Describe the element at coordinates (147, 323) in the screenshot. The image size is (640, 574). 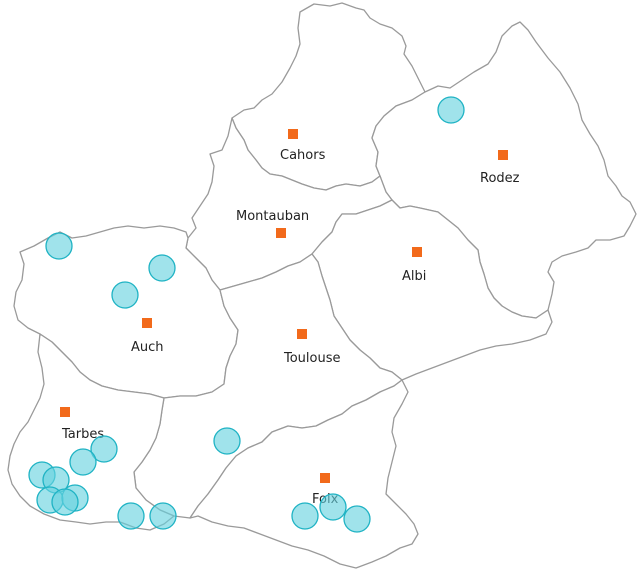
I see `marker-auch` at that location.